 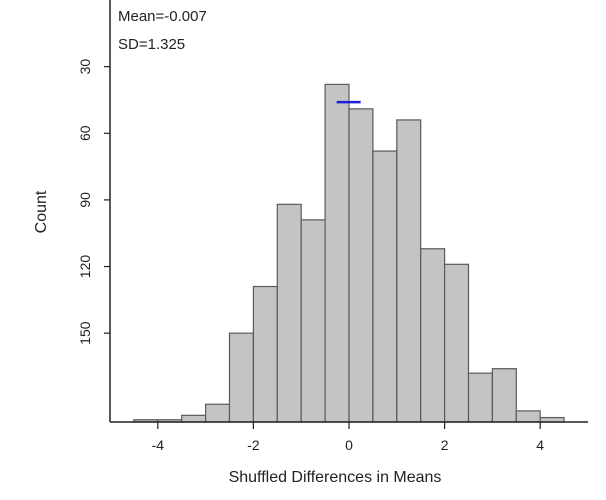 I want to click on x-axis-label: Shuffled Differences in Means, so click(x=335, y=477).